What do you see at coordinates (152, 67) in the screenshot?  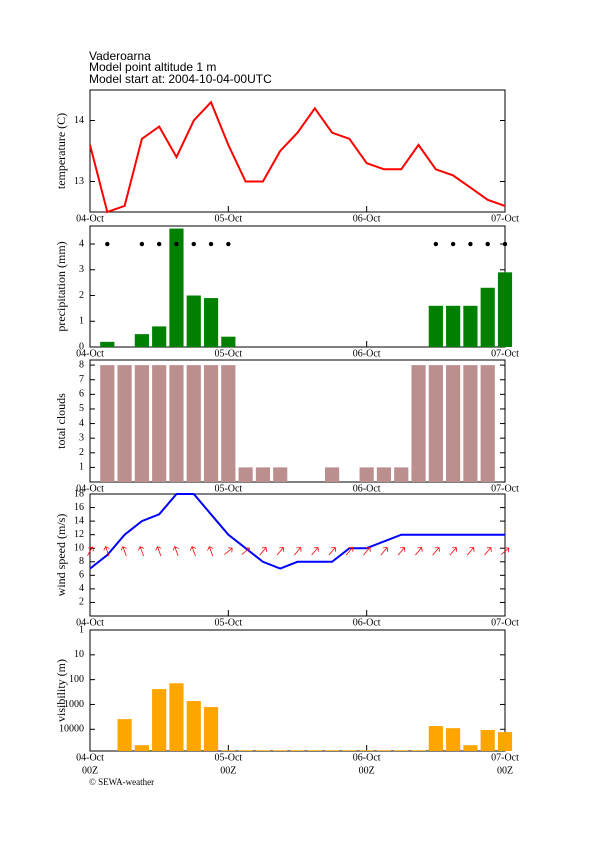 I see `altitude: Model point altitude 1 m` at bounding box center [152, 67].